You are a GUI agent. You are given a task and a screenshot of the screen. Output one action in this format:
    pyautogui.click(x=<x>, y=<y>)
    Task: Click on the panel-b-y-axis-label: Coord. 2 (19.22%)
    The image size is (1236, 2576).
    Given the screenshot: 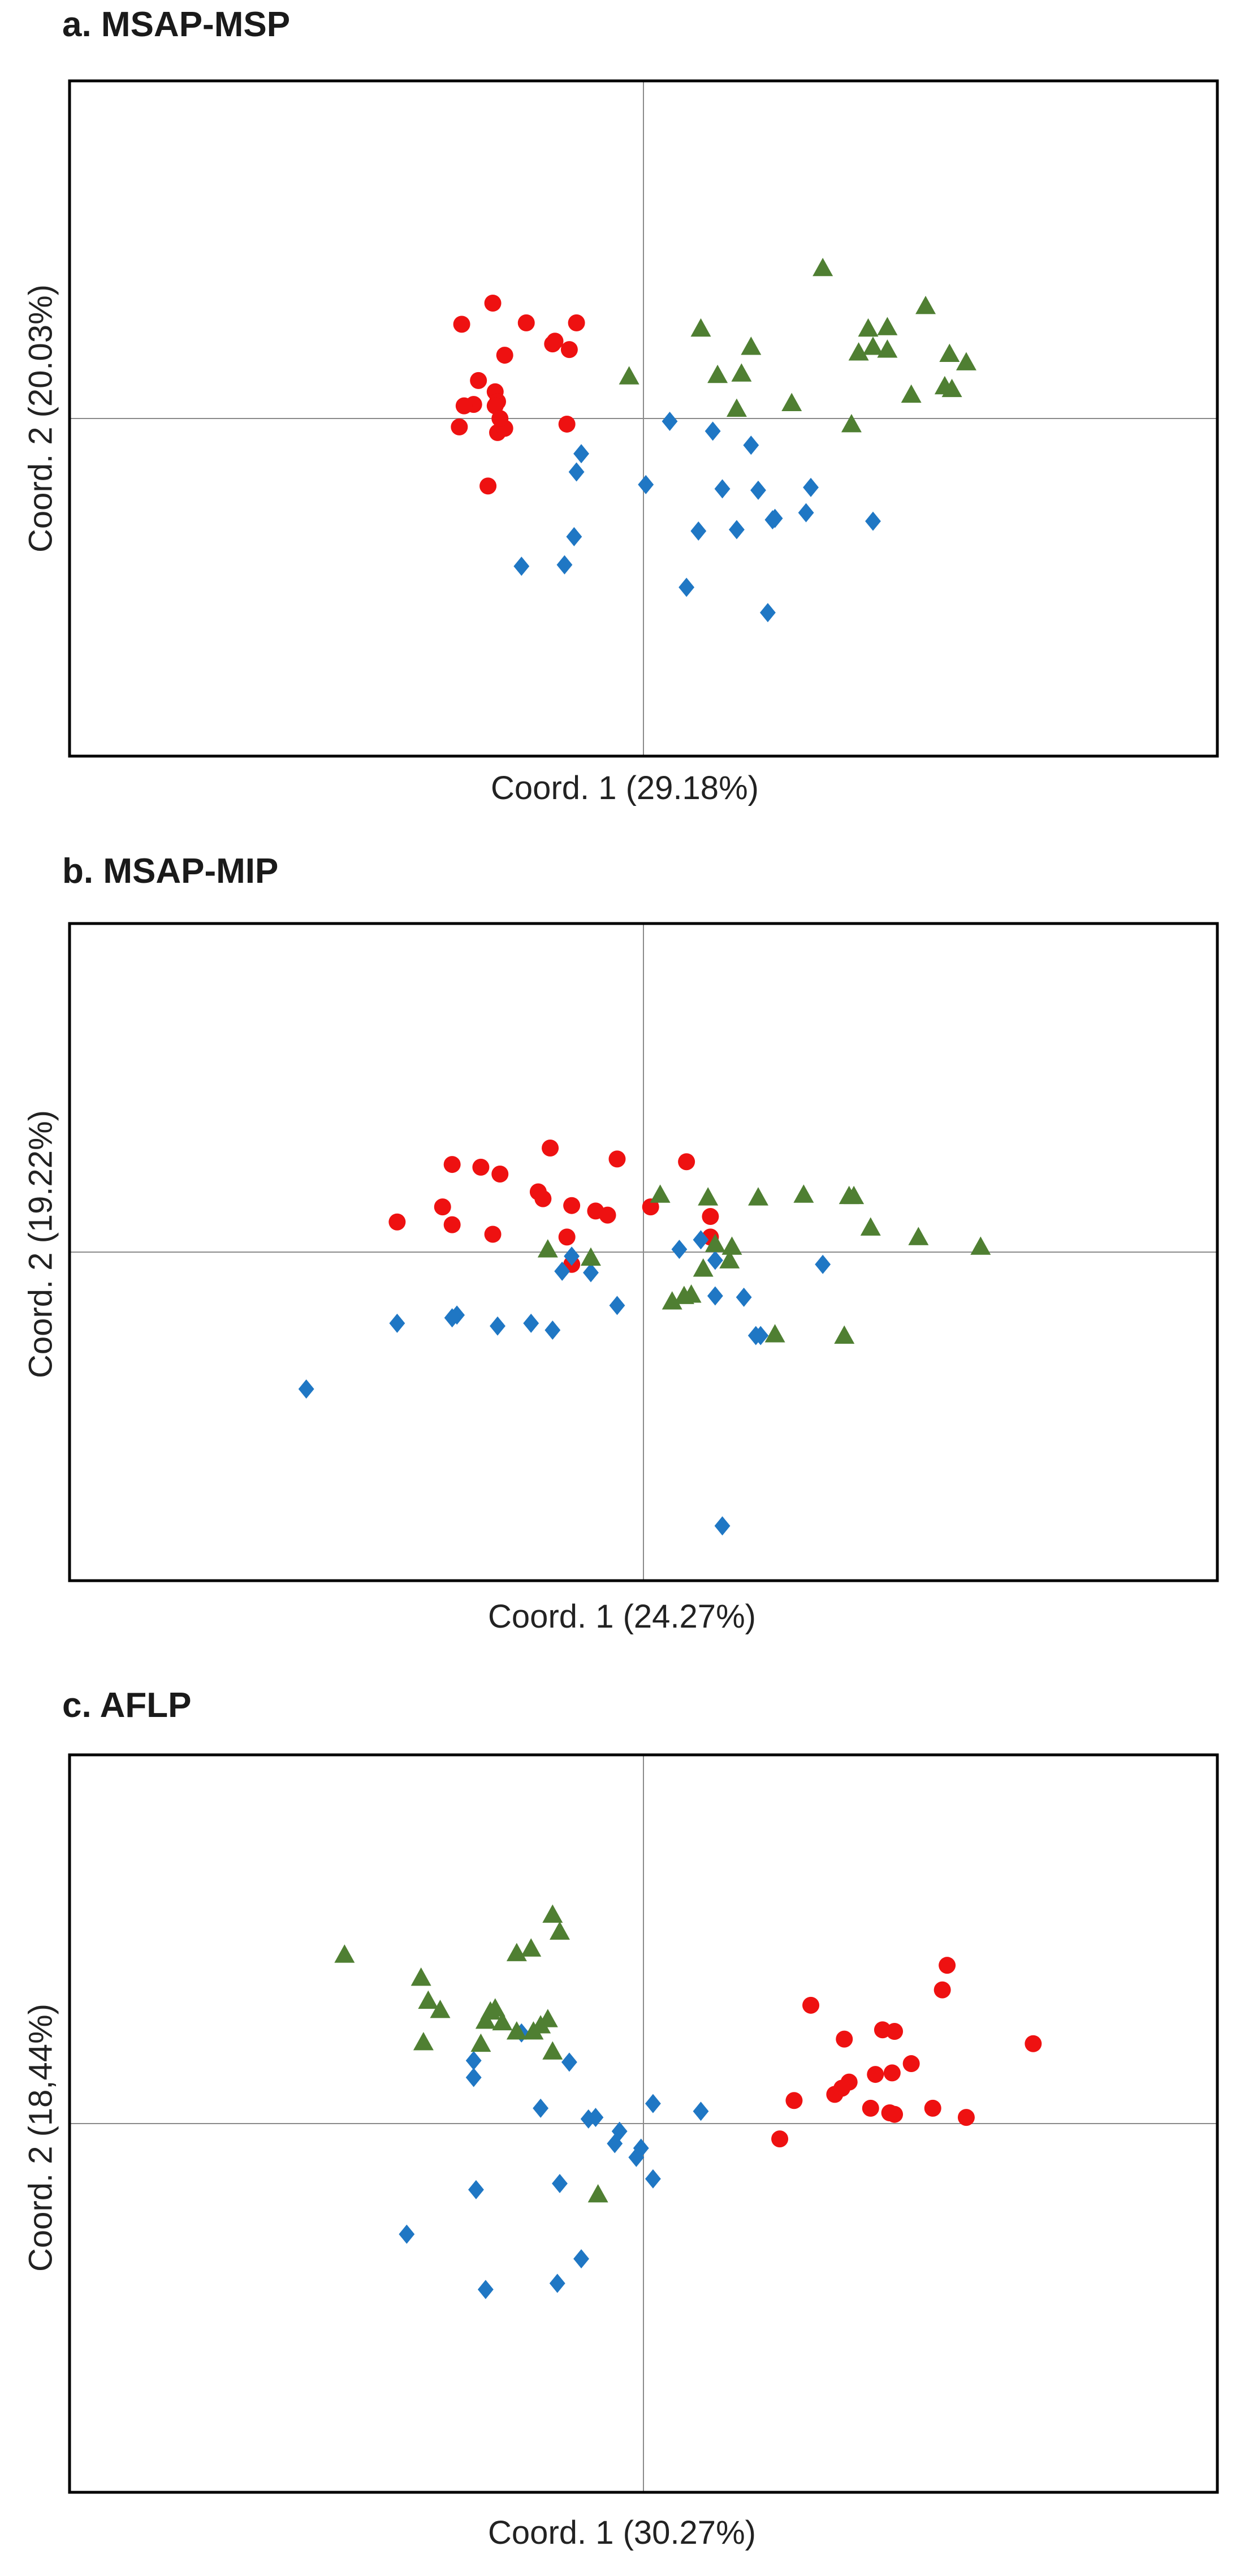 What is the action you would take?
    pyautogui.click(x=41, y=1244)
    